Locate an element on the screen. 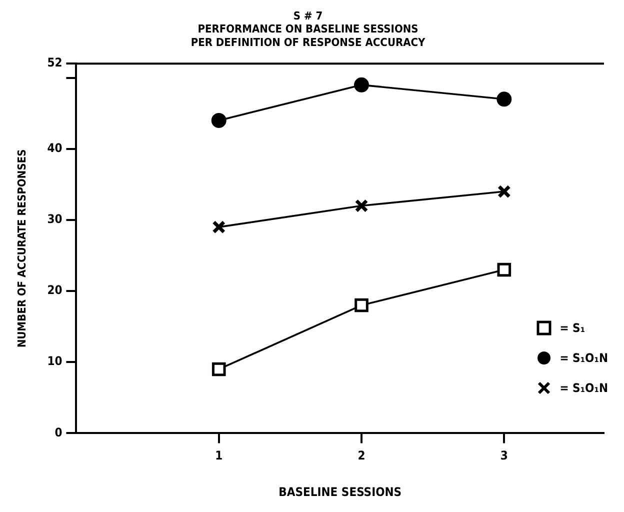 The width and height of the screenshot is (624, 512). y-tick-label: 52 is located at coordinates (54, 63).